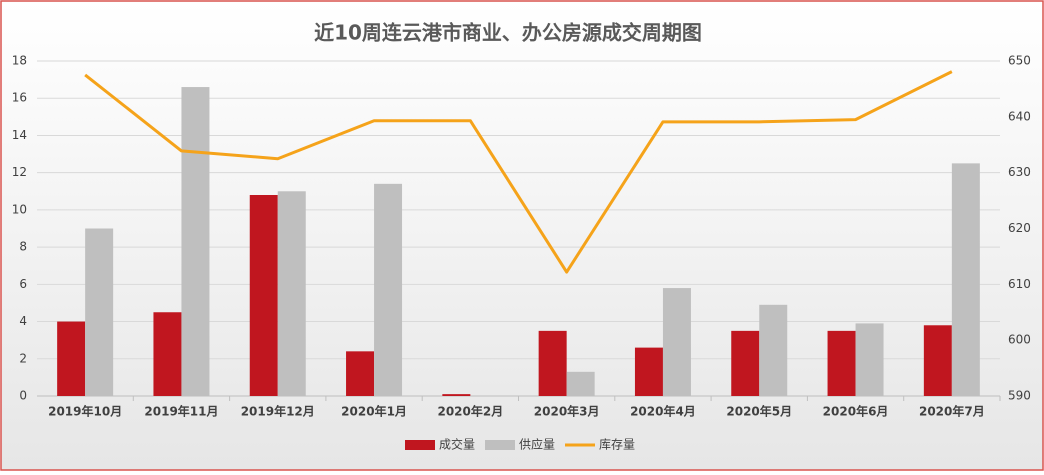  Describe the element at coordinates (23, 321) in the screenshot. I see `y-tick-label: 4` at that location.